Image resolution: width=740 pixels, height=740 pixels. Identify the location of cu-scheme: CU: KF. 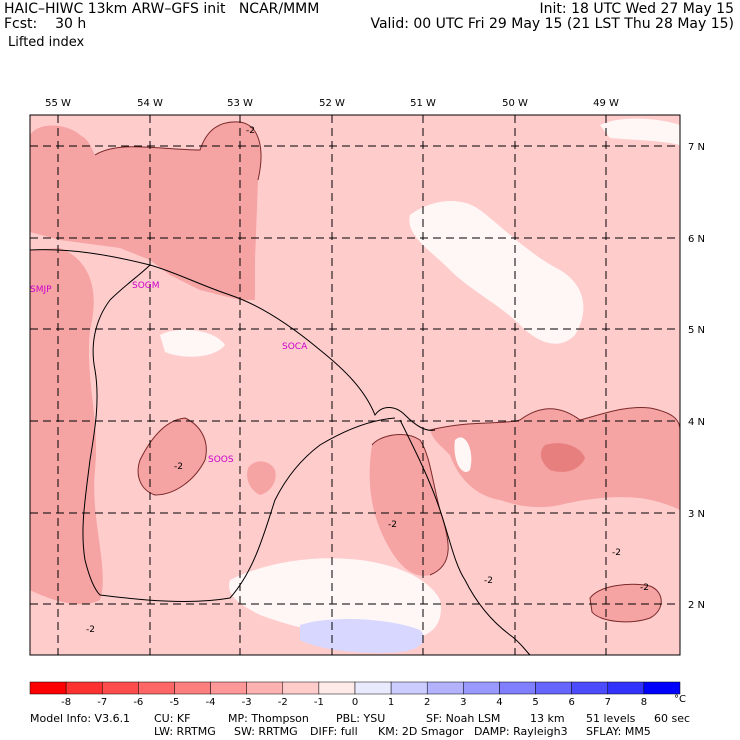
(172, 718).